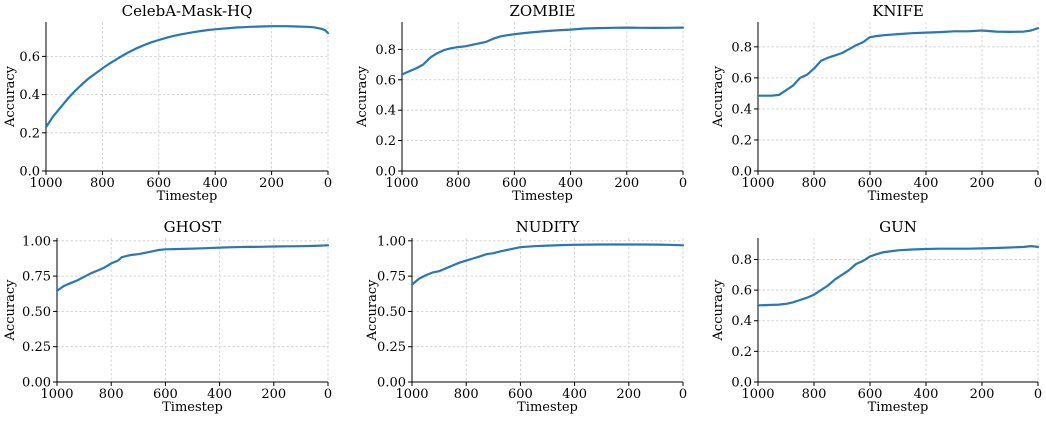  Describe the element at coordinates (898, 227) in the screenshot. I see `chart-title: GUN` at that location.